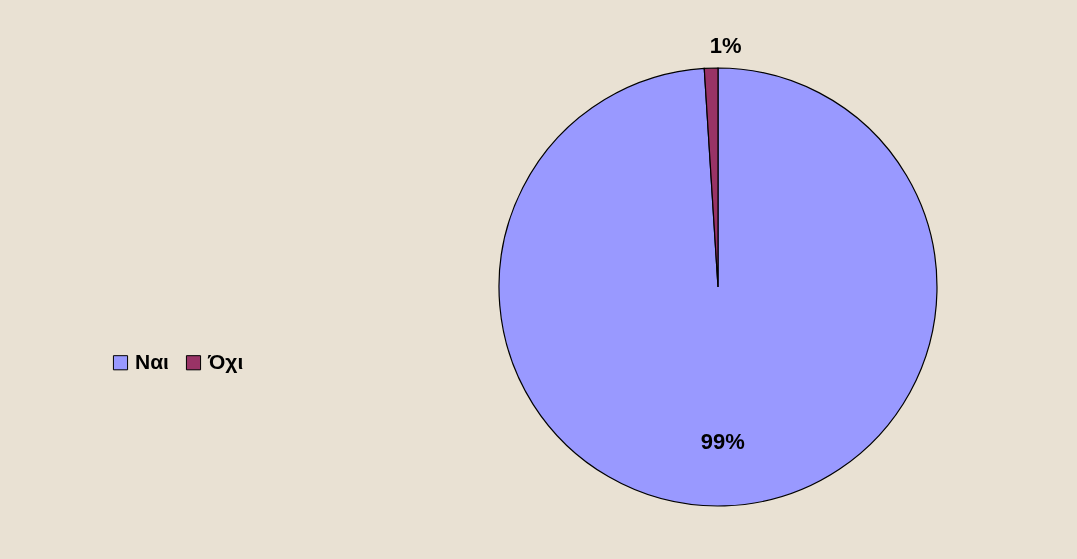  Describe the element at coordinates (725, 46) in the screenshot. I see `data-label: 1%` at that location.